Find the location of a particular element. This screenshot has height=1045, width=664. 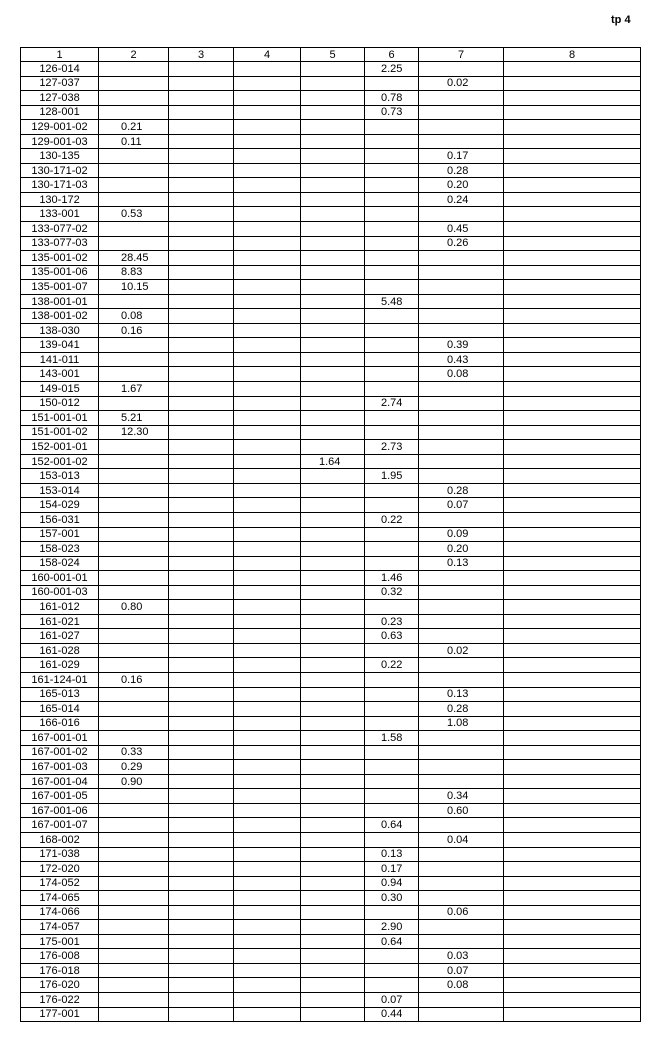

table-row: 165-013 0.13 is located at coordinates (330, 694).